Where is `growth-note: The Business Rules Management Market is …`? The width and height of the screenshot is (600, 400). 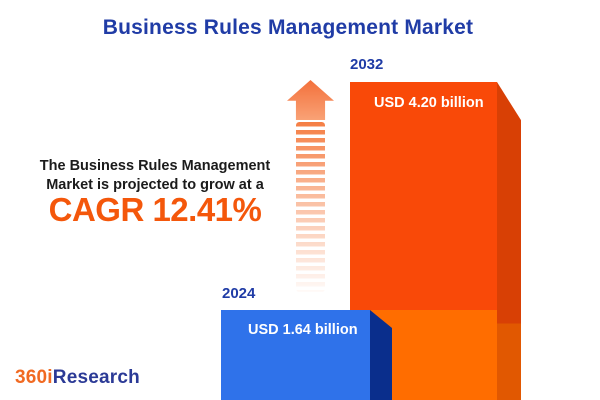 growth-note: The Business Rules Management Market is … is located at coordinates (155, 192).